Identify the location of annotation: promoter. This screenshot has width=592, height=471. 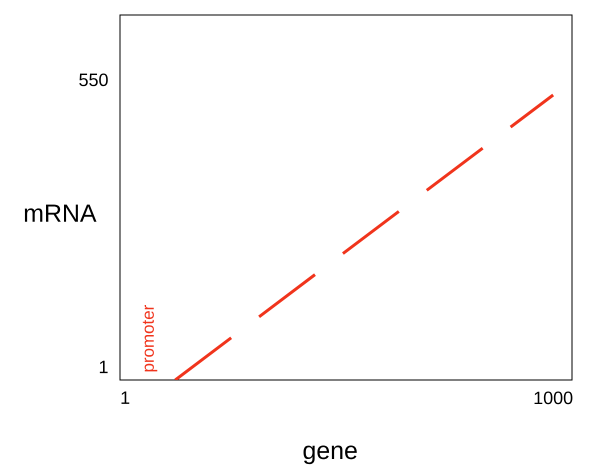
(150, 338).